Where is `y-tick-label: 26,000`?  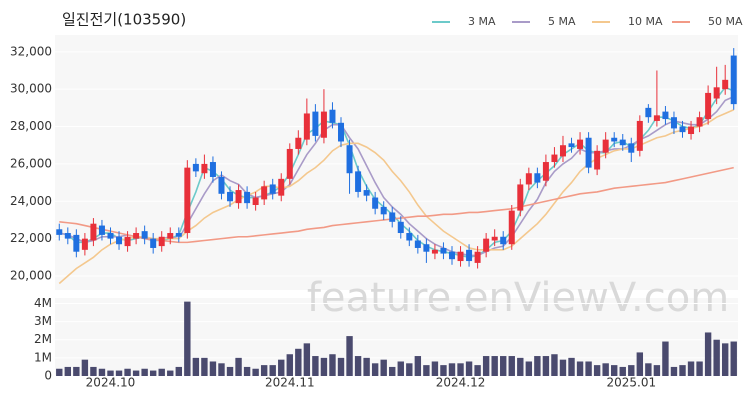 y-tick-label: 26,000 is located at coordinates (31, 163).